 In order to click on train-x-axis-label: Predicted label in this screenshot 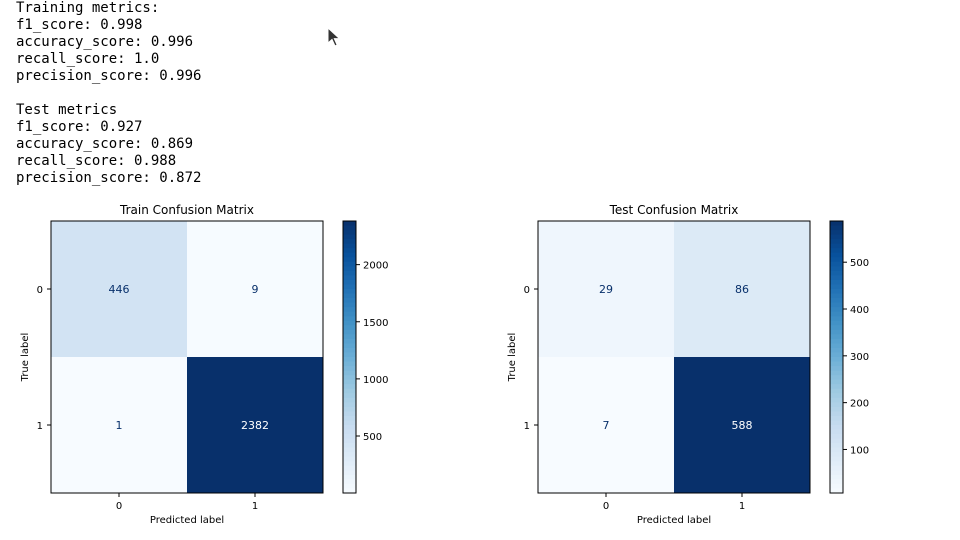, I will do `click(187, 520)`.